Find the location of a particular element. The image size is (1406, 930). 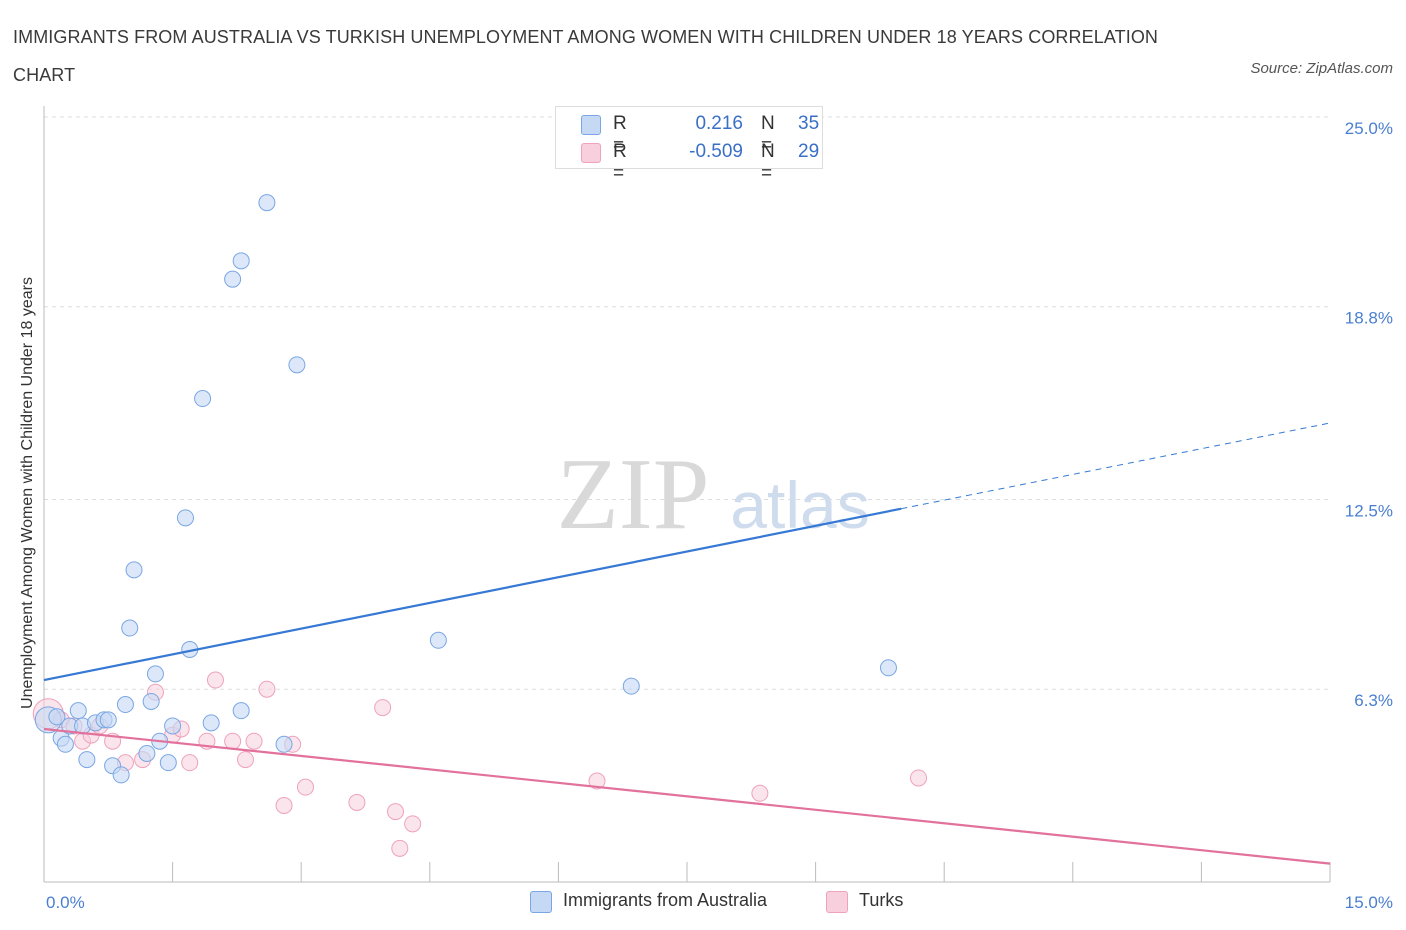

y-tick-label: 6.3% is located at coordinates (1373, 700).